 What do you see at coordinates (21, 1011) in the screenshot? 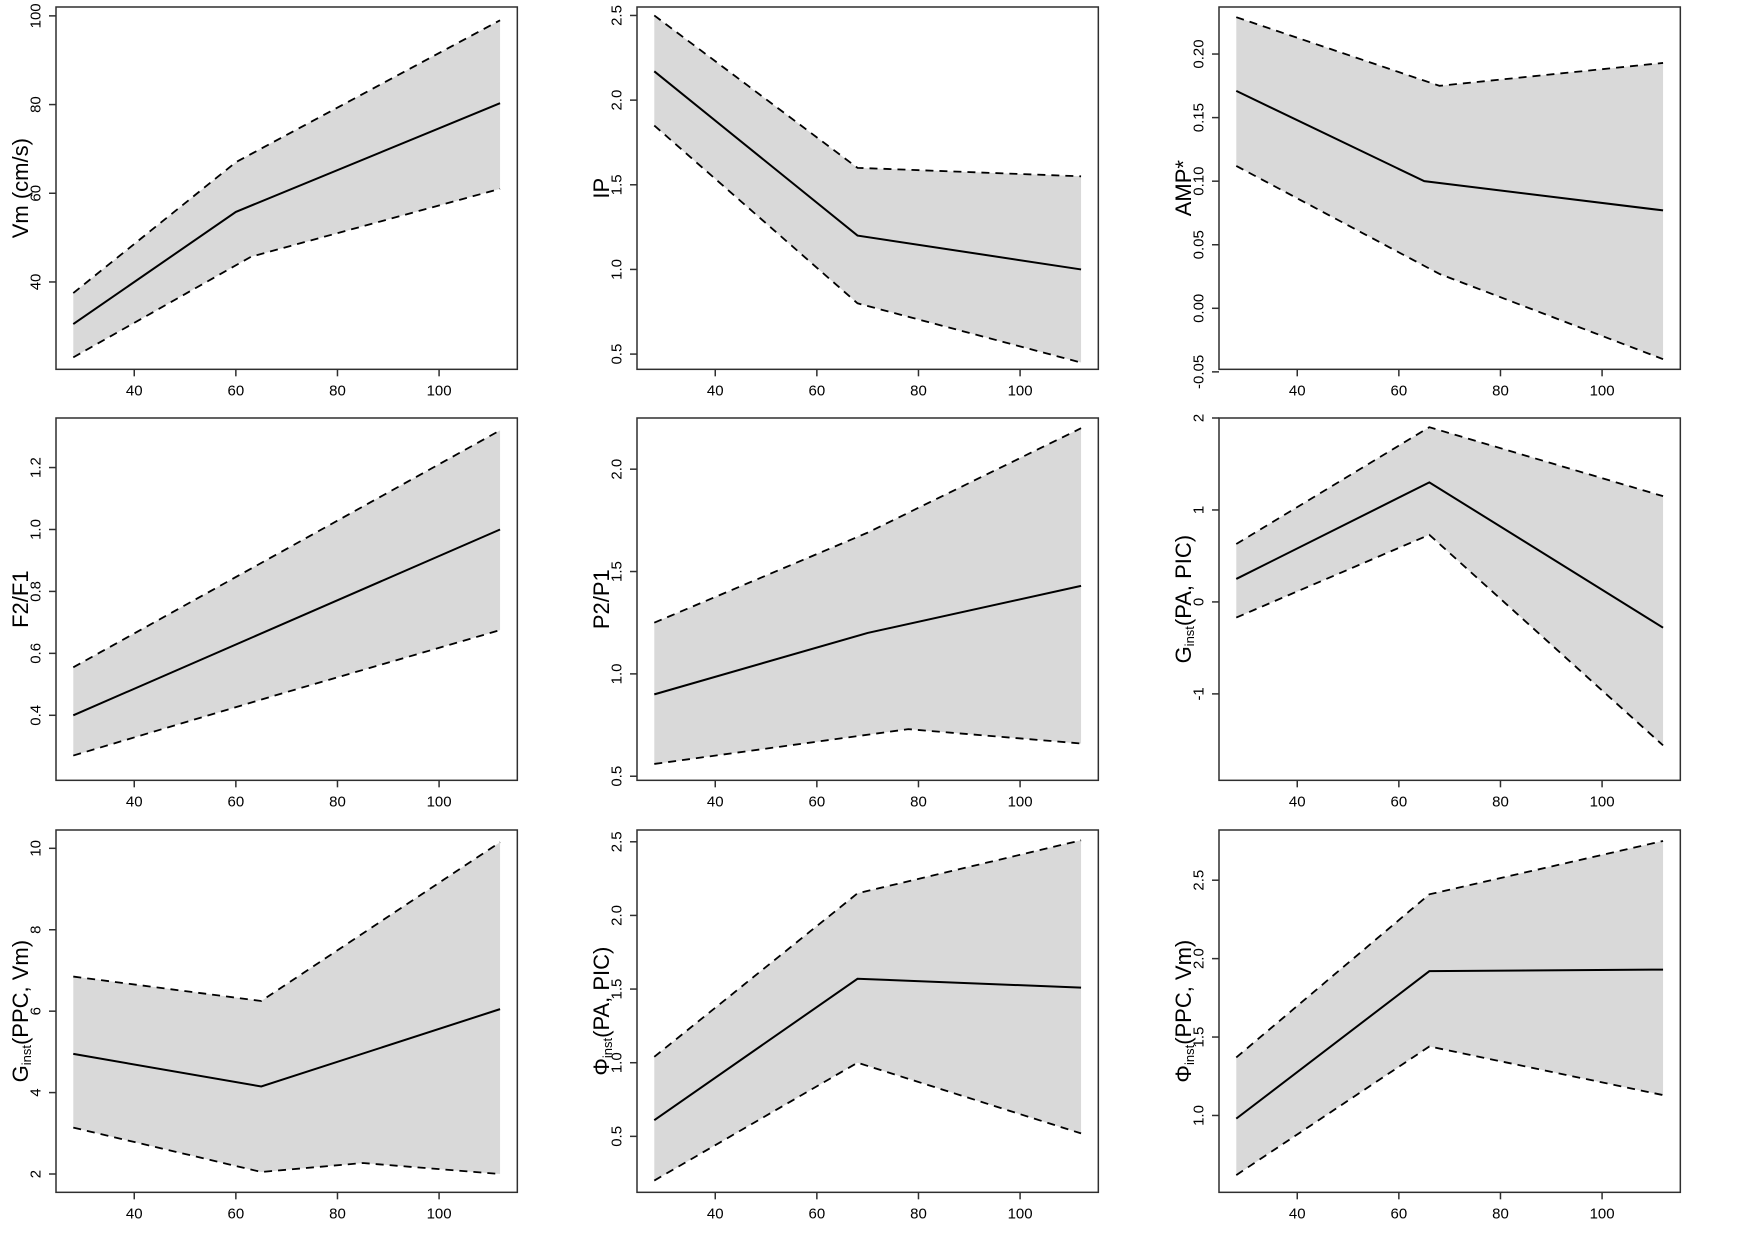
I see `y-axis-label: Ginst(PPC, Vm)` at bounding box center [21, 1011].